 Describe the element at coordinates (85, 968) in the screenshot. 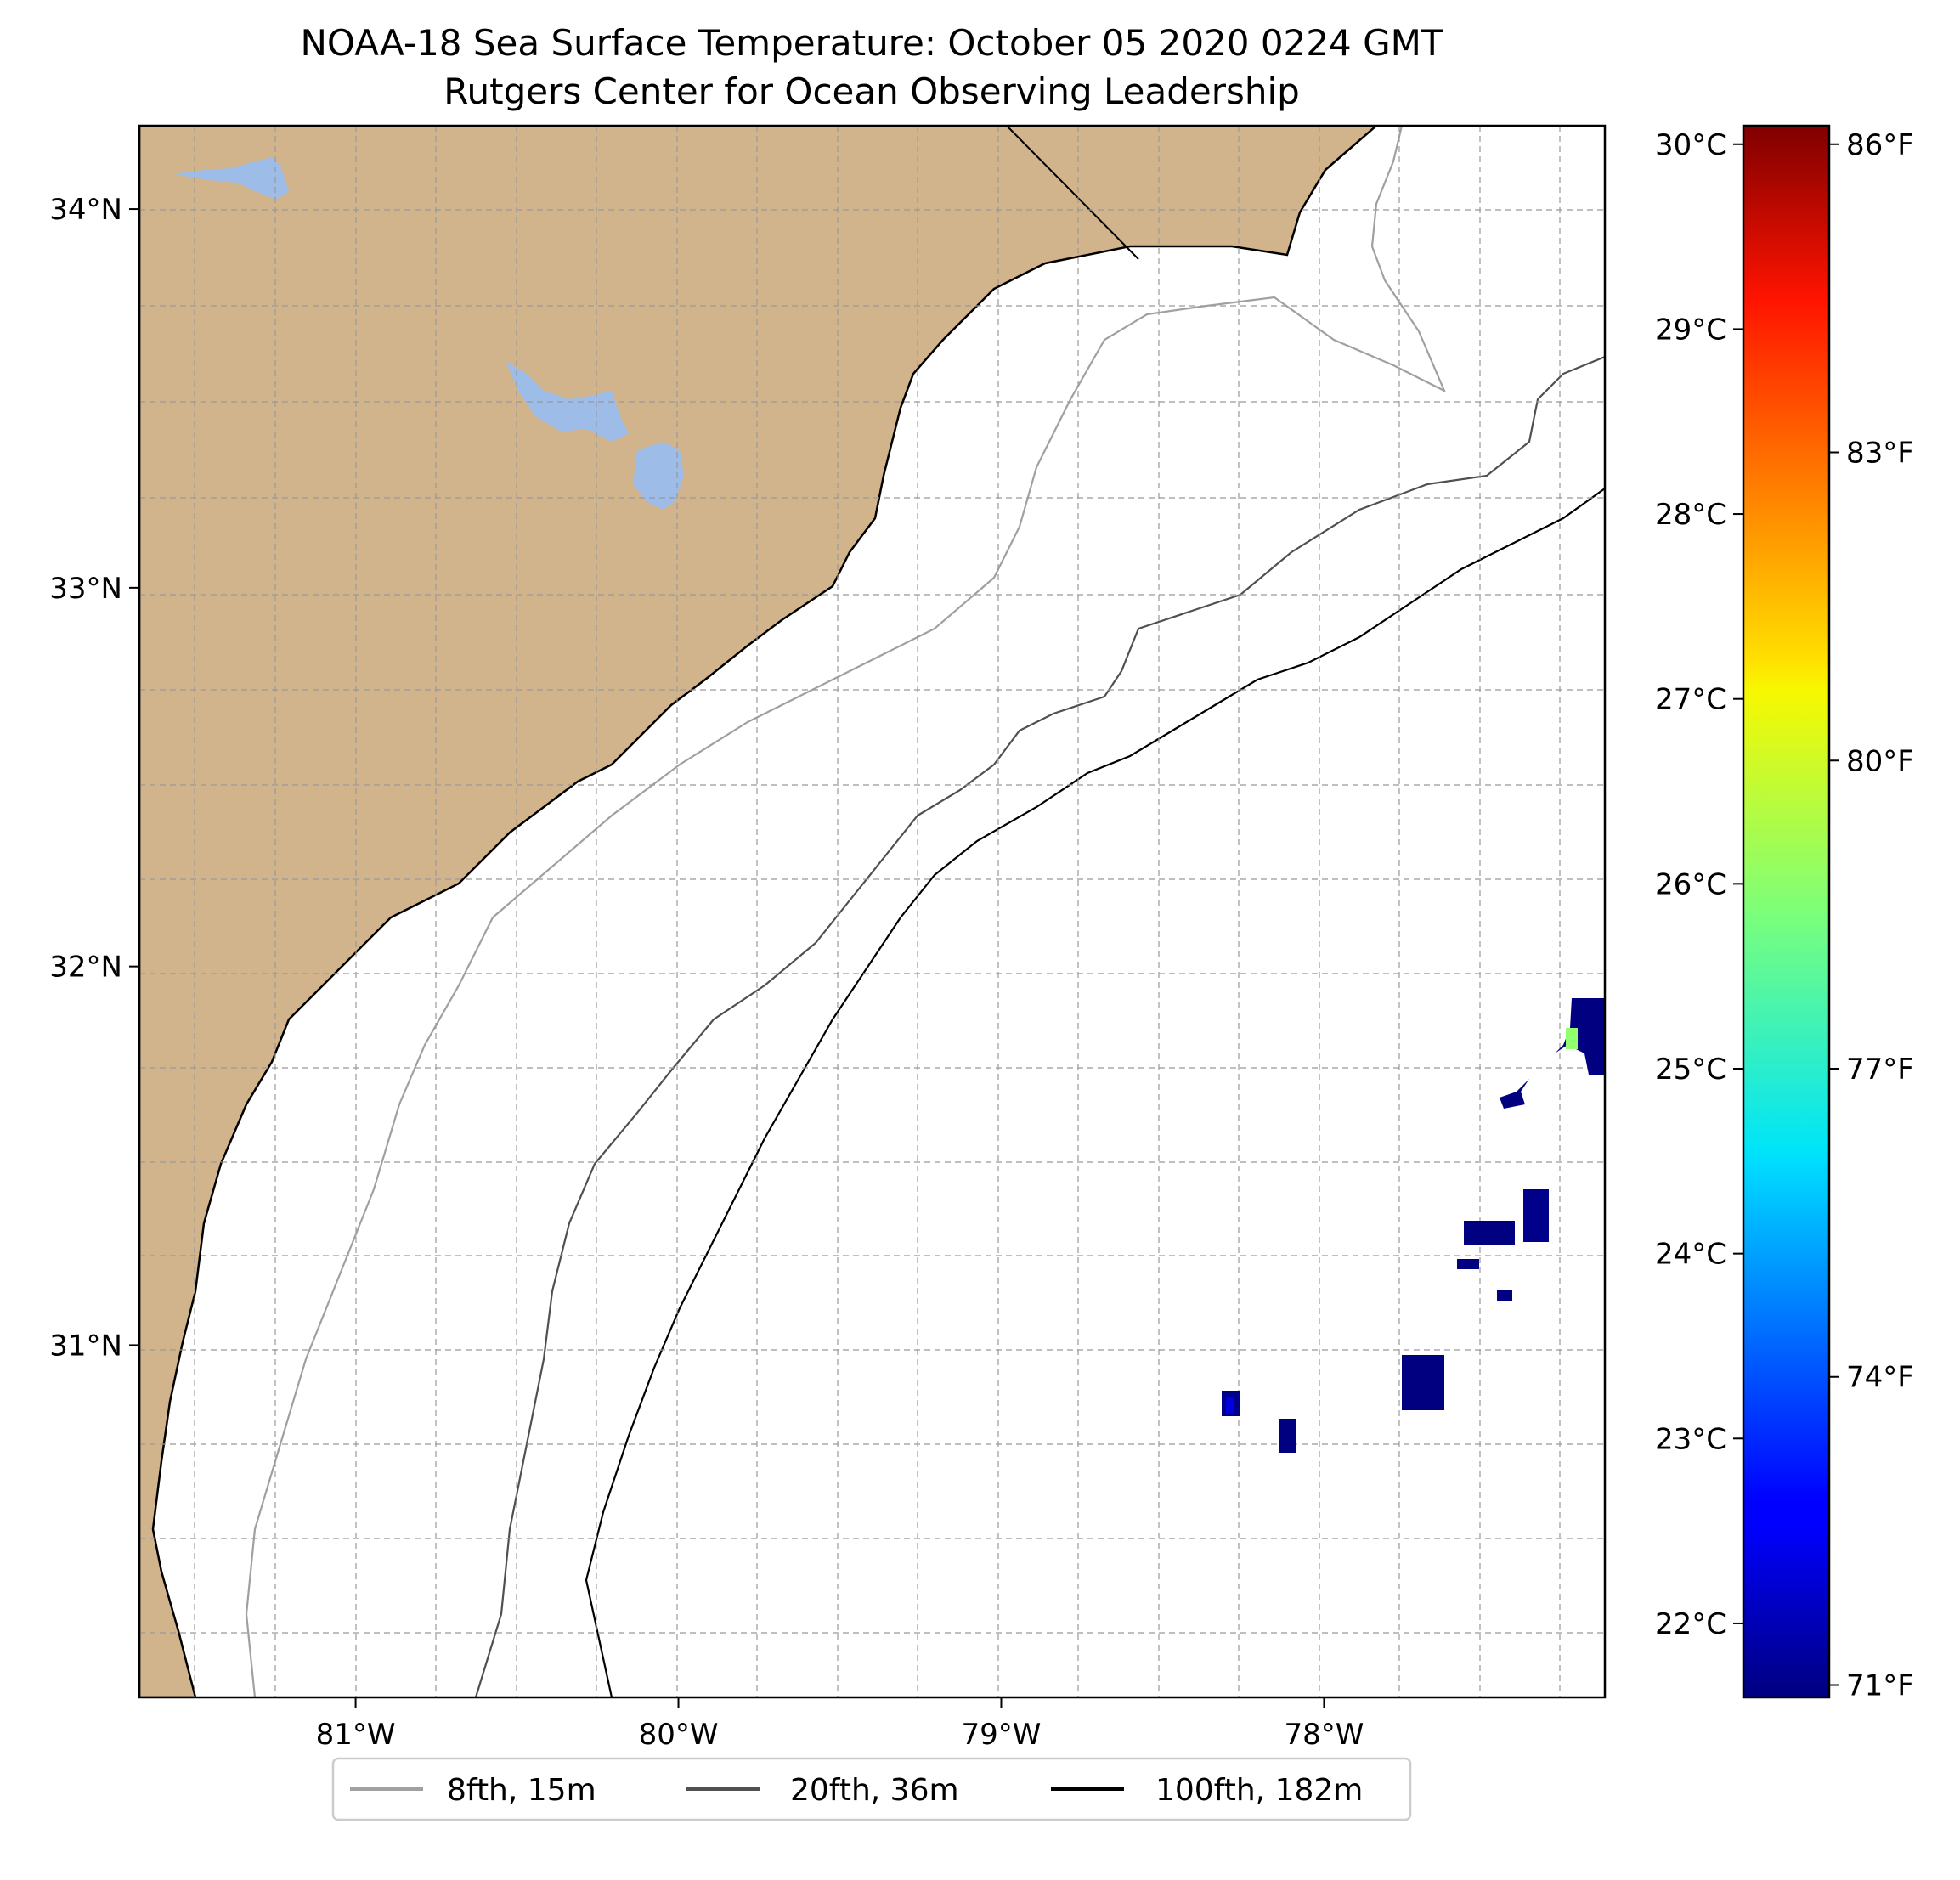

I see `y-tick-label: 32°N` at that location.